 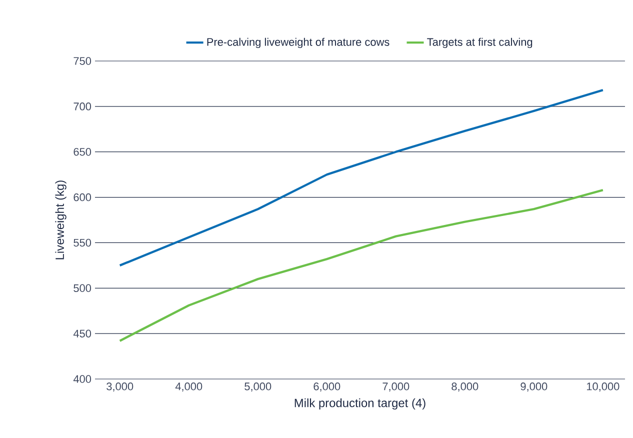 I want to click on y-tick-label: 750, so click(x=83, y=61).